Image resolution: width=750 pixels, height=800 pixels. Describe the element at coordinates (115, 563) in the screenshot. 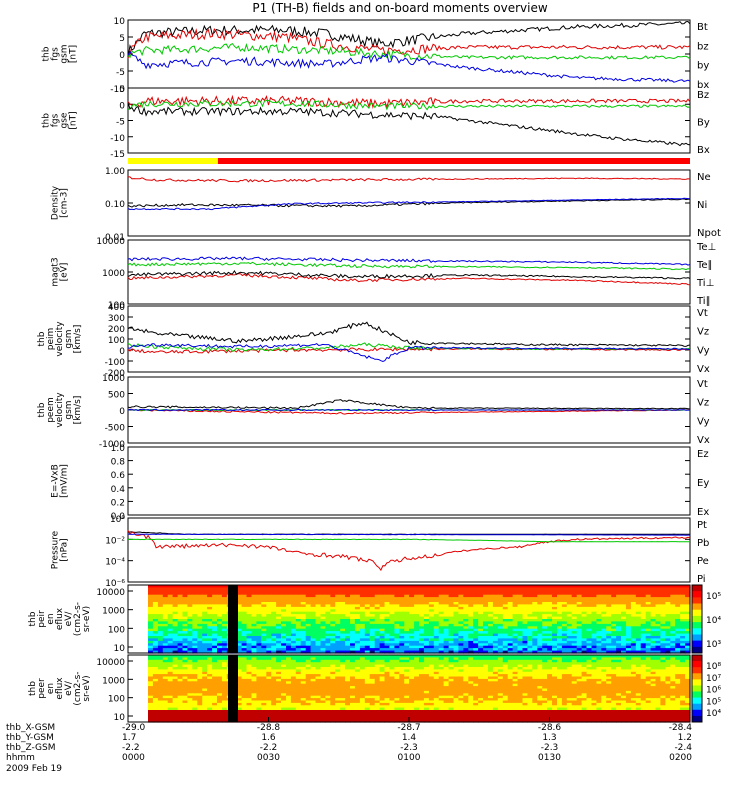

I see `ytick-label: 10⁻⁴` at that location.